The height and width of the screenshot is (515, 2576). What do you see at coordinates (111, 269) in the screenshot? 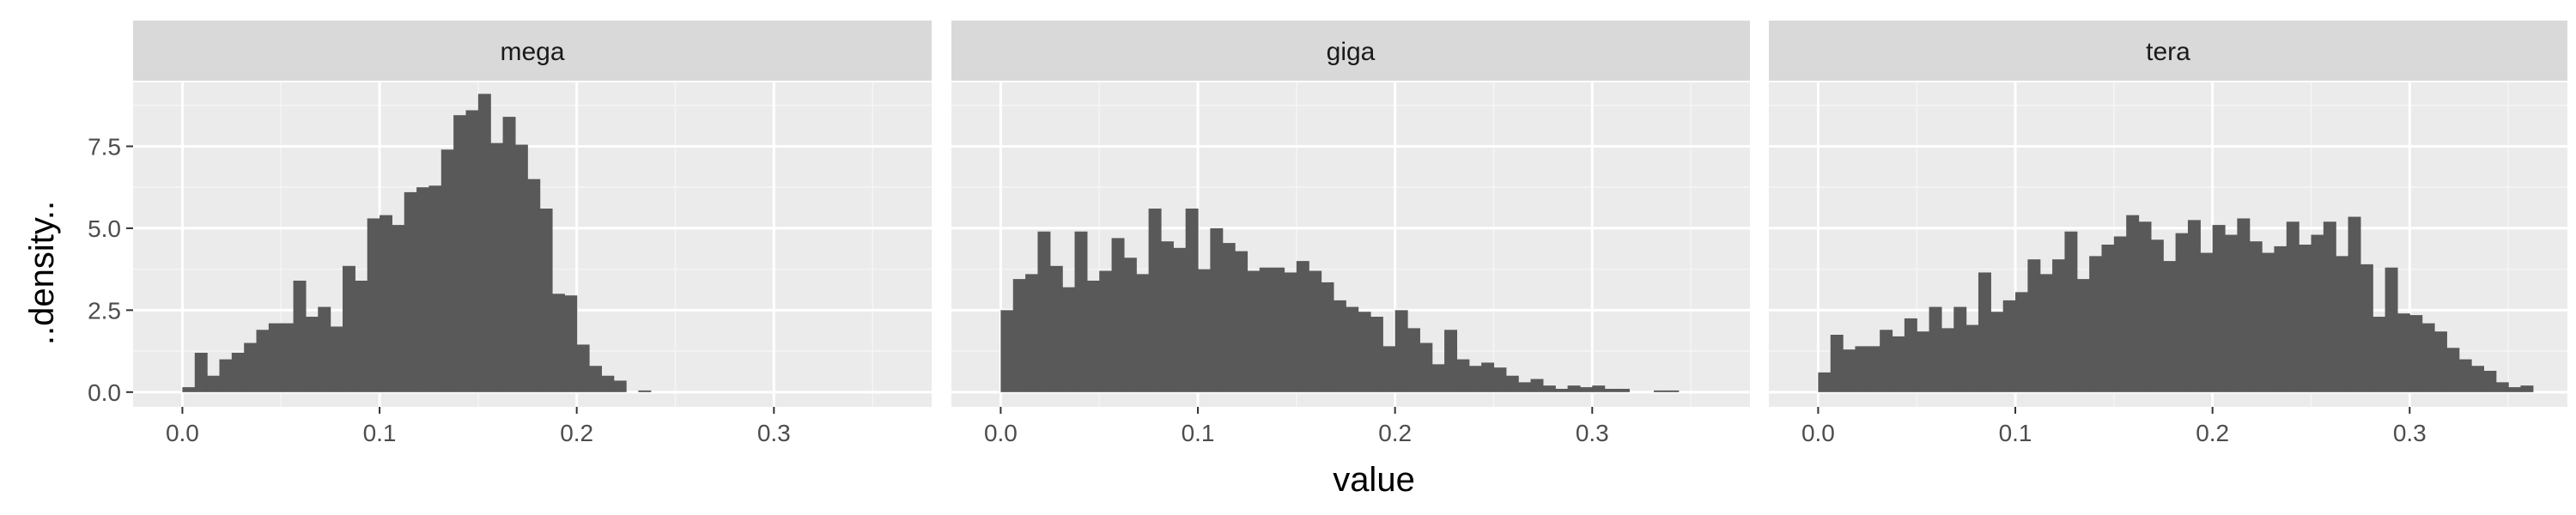
I see `y-axis: 0.0 2.5 5.0 7.5` at bounding box center [111, 269].